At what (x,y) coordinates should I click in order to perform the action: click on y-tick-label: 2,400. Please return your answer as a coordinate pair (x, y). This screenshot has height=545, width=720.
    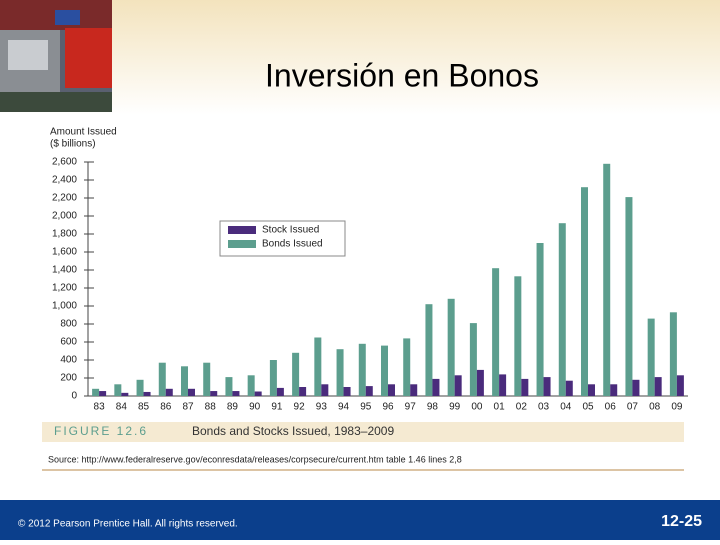
    Looking at the image, I should click on (64, 180).